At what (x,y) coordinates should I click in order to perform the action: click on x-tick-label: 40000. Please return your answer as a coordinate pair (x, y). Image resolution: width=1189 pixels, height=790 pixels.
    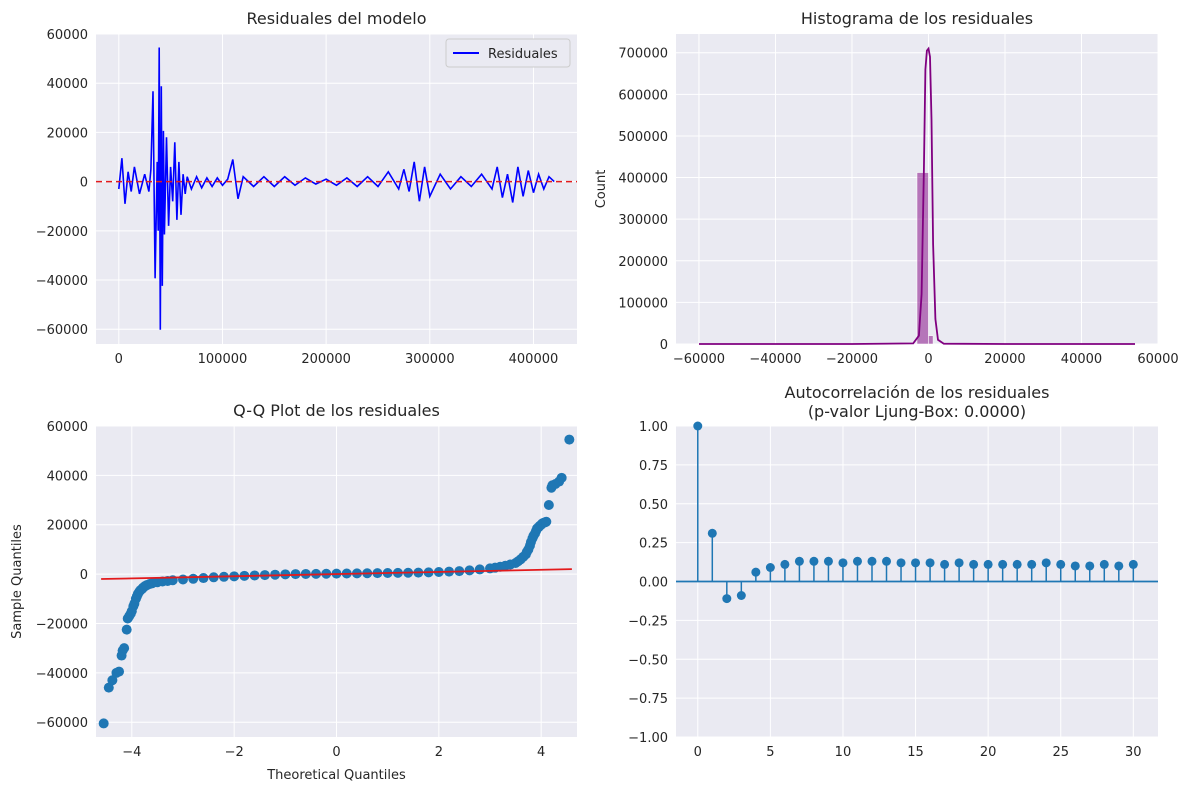
    Looking at the image, I should click on (1081, 359).